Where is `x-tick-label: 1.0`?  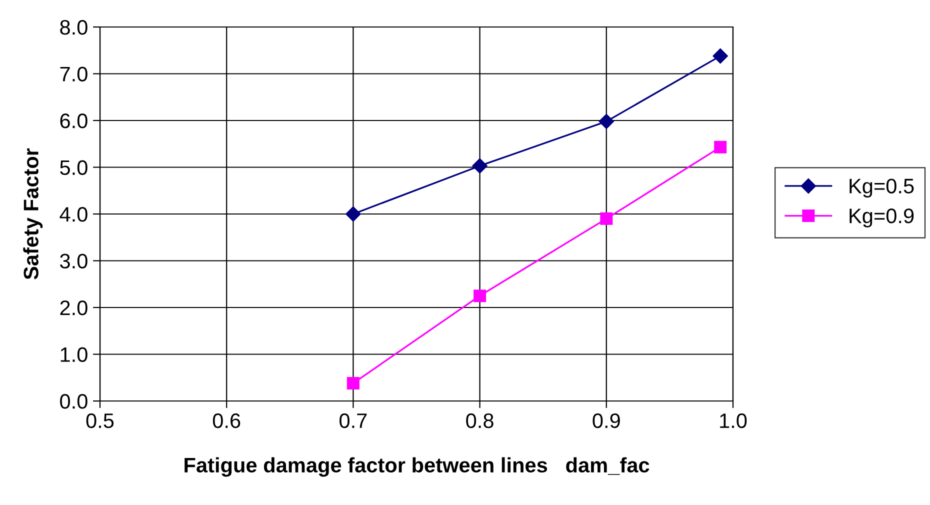 x-tick-label: 1.0 is located at coordinates (733, 420).